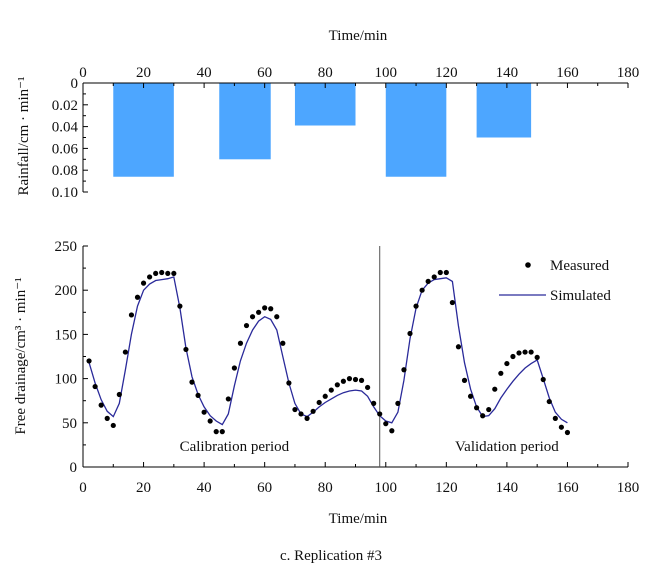  What do you see at coordinates (580, 266) in the screenshot?
I see `legend-measured-label: Measured` at bounding box center [580, 266].